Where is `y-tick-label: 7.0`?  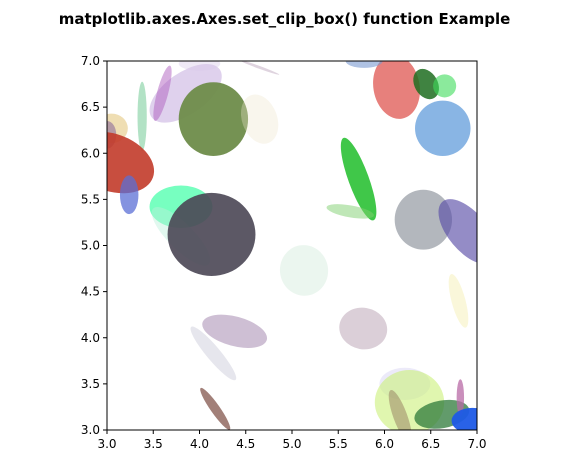 y-tick-label: 7.0 is located at coordinates (90, 61).